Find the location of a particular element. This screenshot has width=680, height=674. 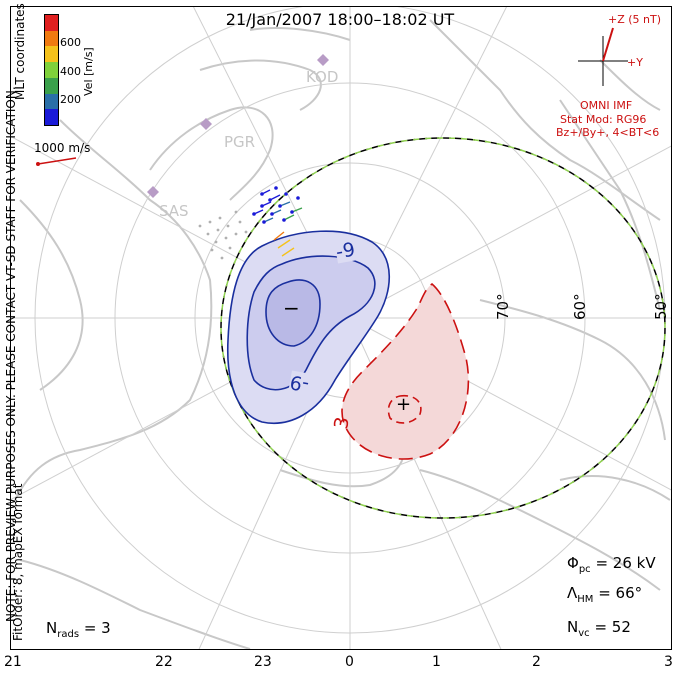

lambda-symbol: Λ is located at coordinates (572, 593).